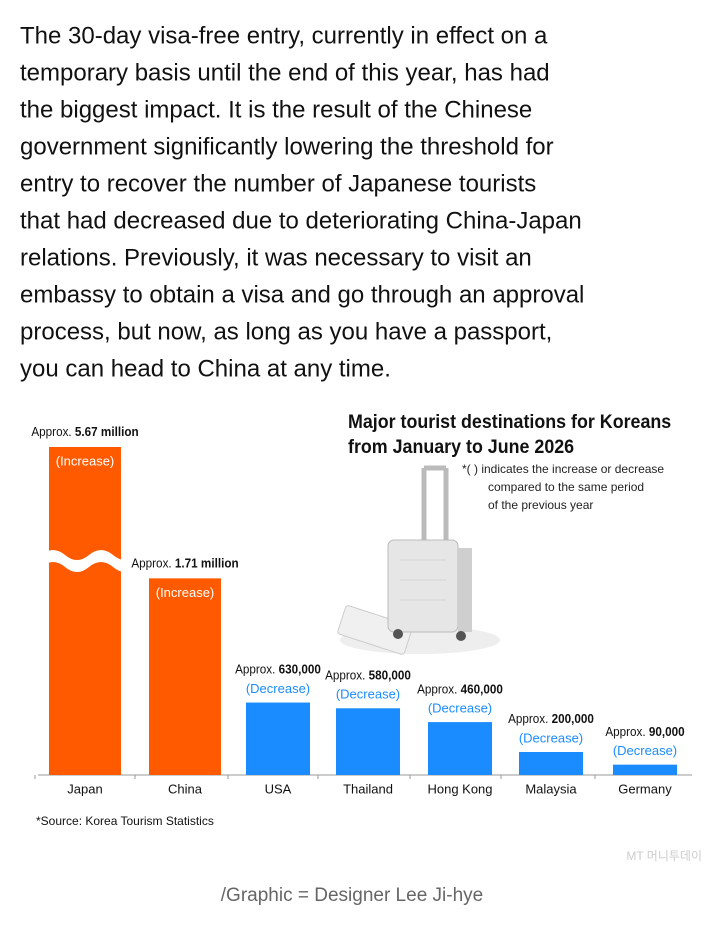 This screenshot has height=949, width=704. What do you see at coordinates (482, 689) in the screenshot?
I see `value-text: 460,000` at bounding box center [482, 689].